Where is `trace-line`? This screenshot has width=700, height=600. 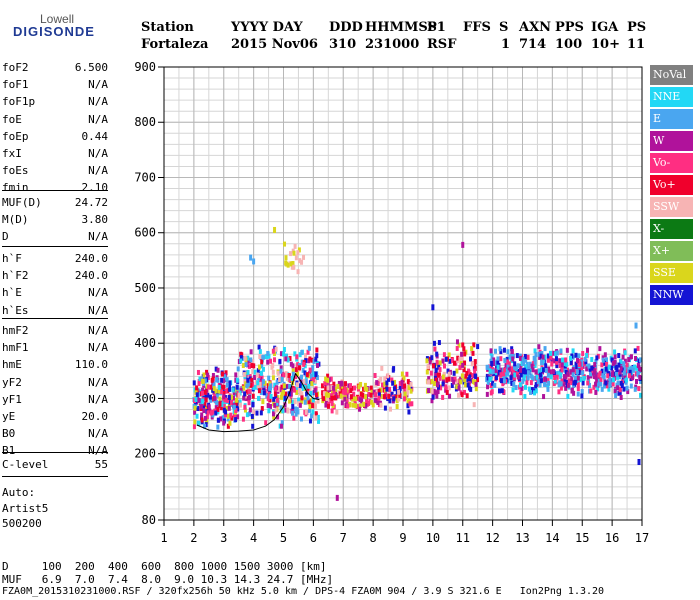 trace-line is located at coordinates (258, 402).